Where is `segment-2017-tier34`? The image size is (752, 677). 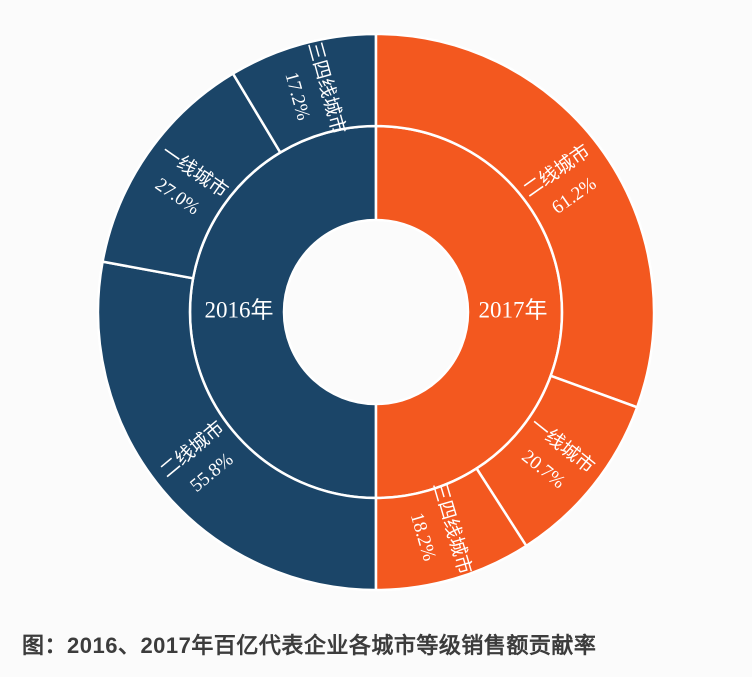 segment-2017-tier34 is located at coordinates (451, 529).